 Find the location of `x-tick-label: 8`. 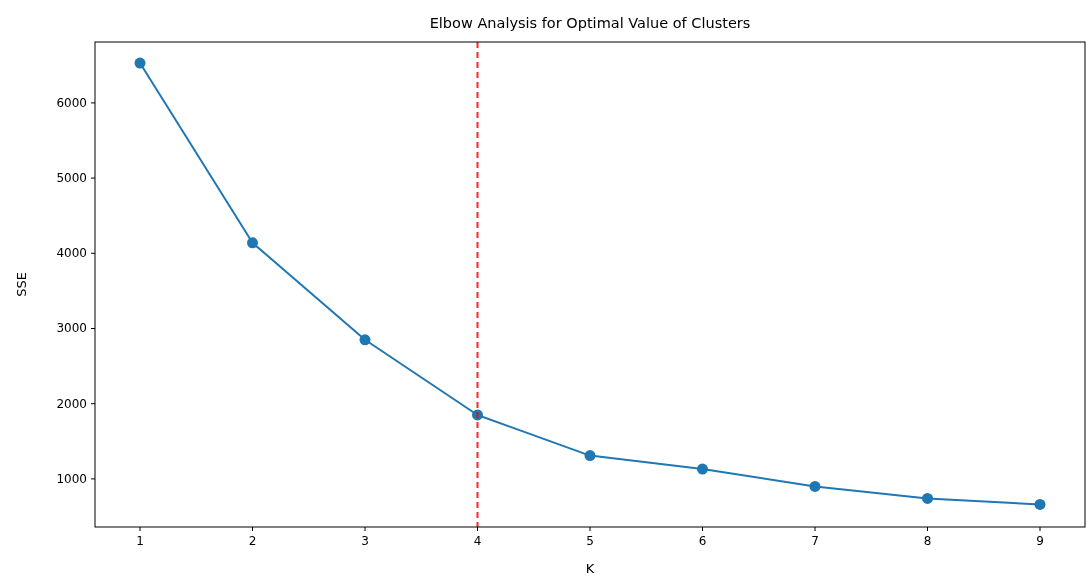

x-tick-label: 8 is located at coordinates (927, 541).